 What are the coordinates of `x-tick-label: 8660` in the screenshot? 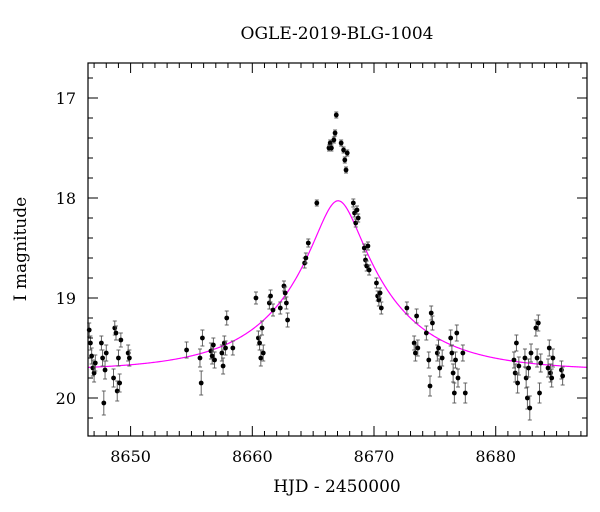 It's located at (252, 456).